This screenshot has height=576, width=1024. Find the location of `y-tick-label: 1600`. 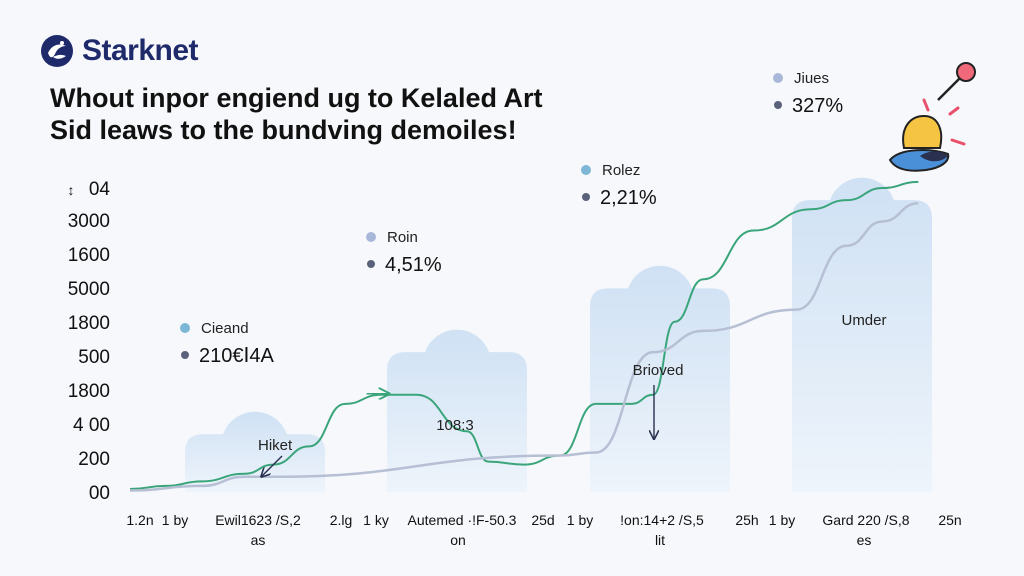

y-tick-label: 1600 is located at coordinates (89, 255).